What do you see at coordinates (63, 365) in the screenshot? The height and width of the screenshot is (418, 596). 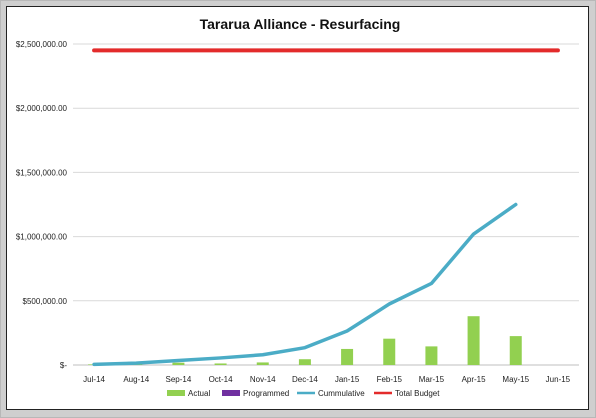 I see `y-tick-label: $-` at bounding box center [63, 365].